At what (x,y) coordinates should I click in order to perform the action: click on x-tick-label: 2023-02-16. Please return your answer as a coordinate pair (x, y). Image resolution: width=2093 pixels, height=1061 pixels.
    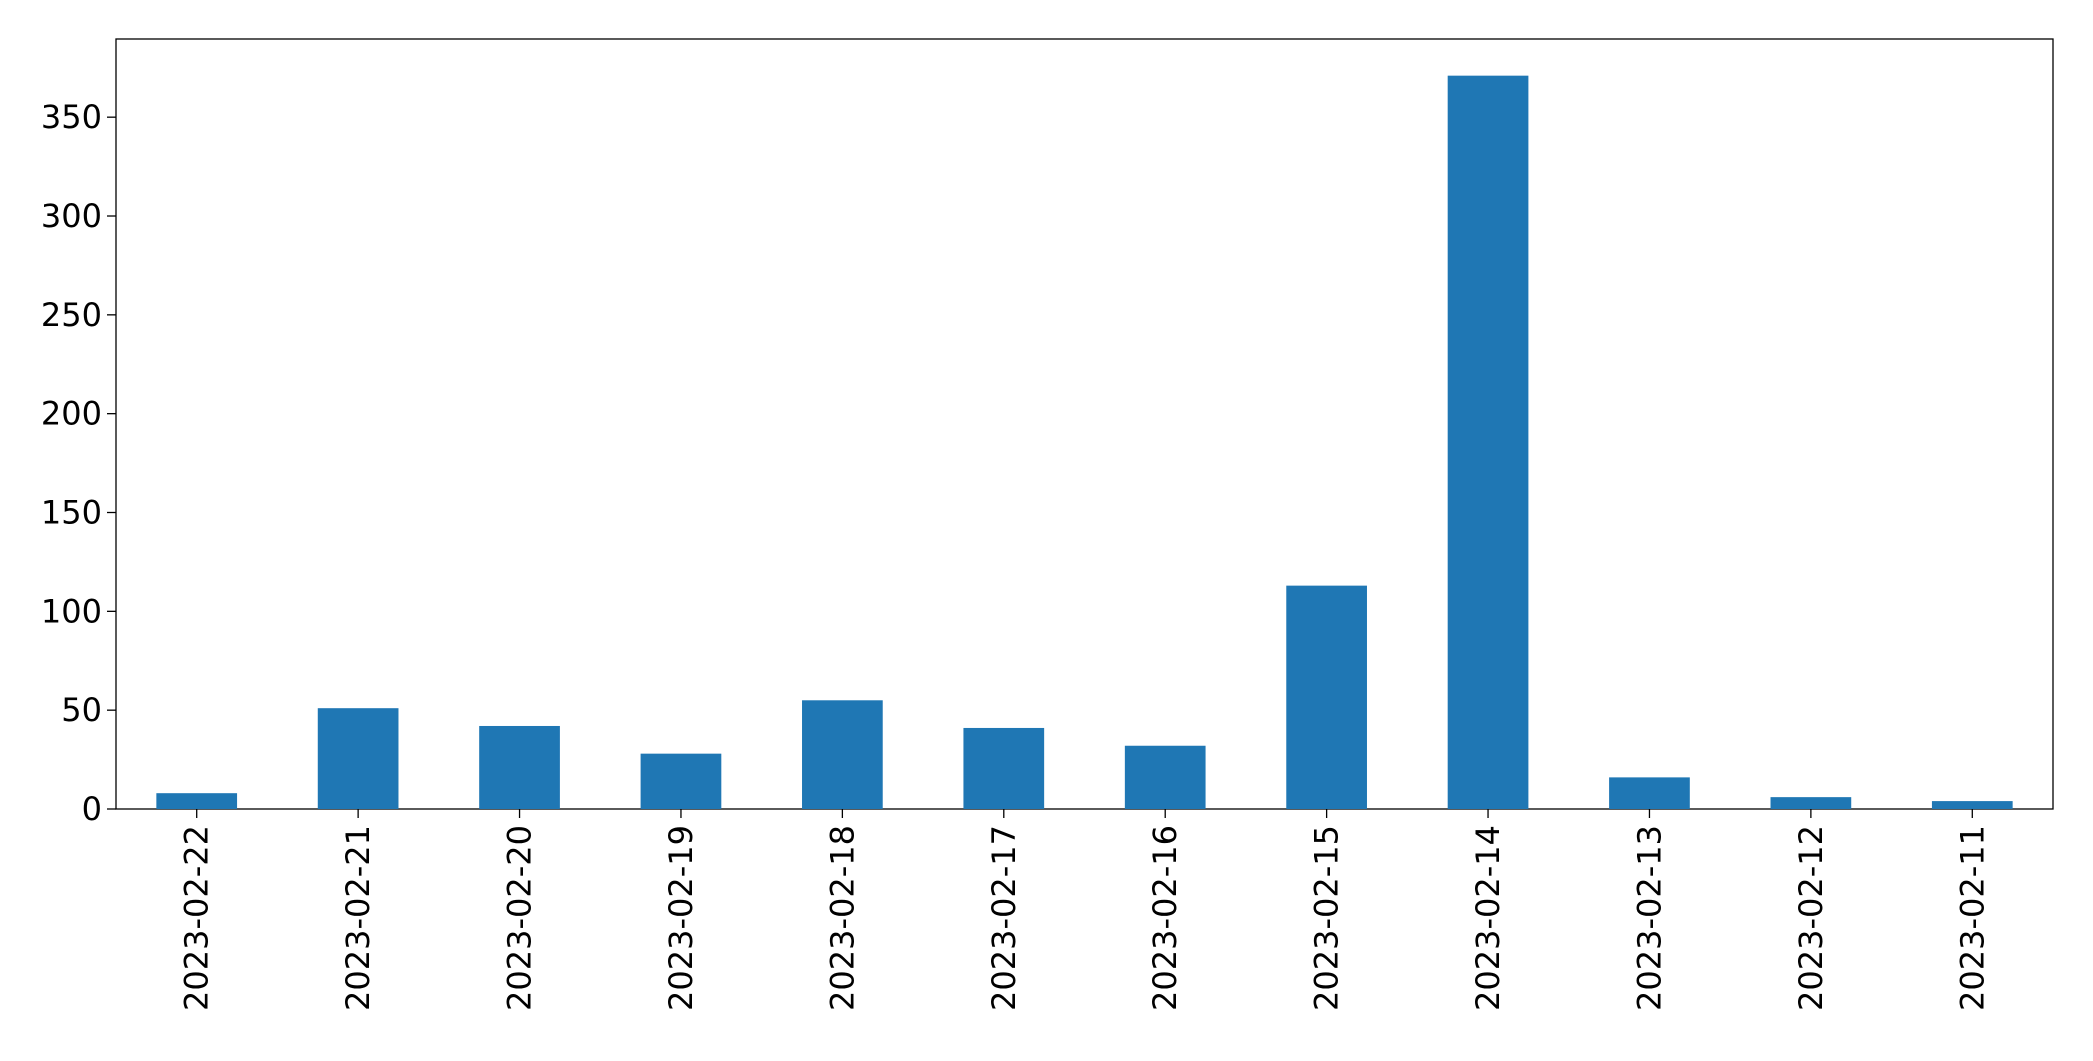
    Looking at the image, I should click on (1165, 918).